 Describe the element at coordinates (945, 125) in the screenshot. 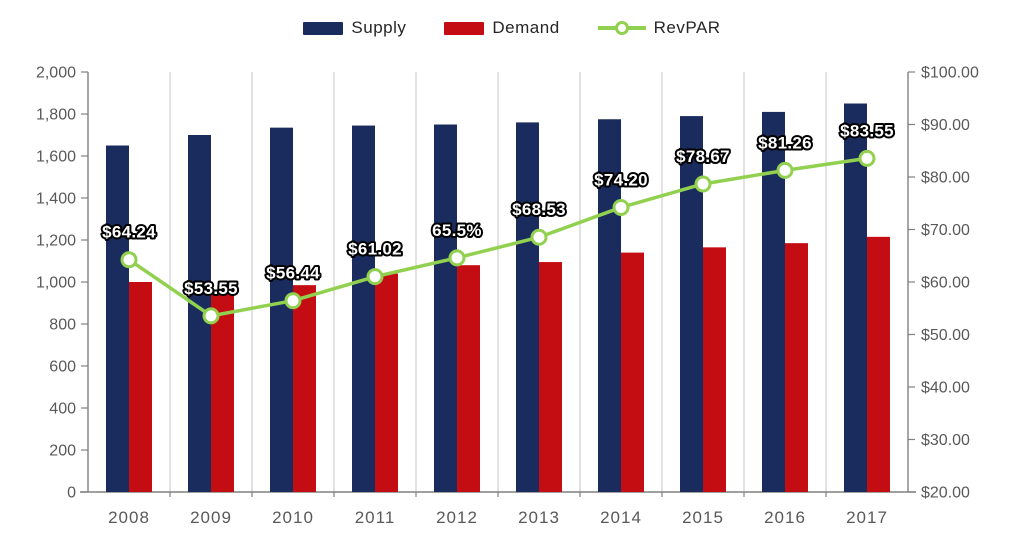

I see `right-axis-tick-label: $90.00` at that location.